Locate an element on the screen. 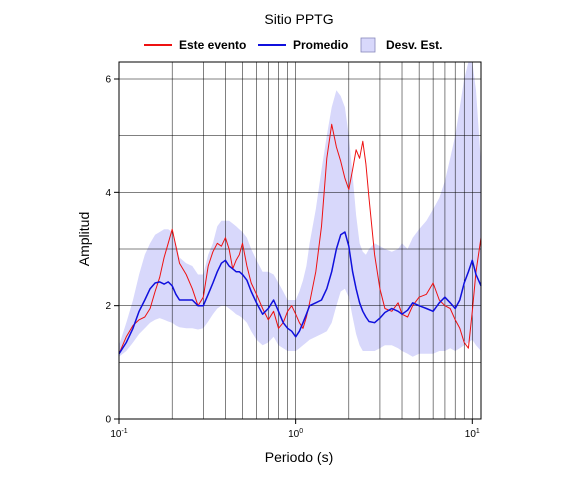 This screenshot has height=480, width=586. y-tick-label: 4 is located at coordinates (108, 193).